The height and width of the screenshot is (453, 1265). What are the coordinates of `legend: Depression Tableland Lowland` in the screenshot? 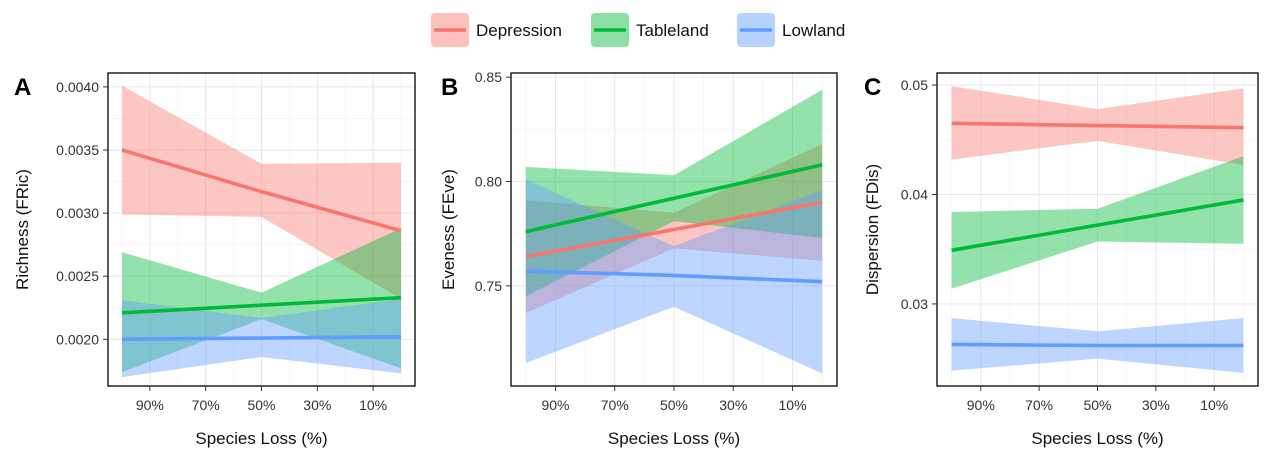 It's located at (638, 30).